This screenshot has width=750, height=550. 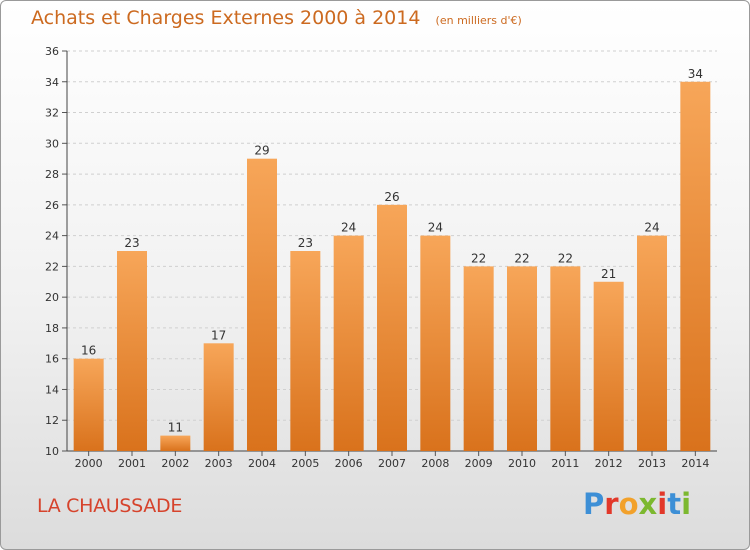 I want to click on x-tick-label: 2006, so click(x=349, y=463).